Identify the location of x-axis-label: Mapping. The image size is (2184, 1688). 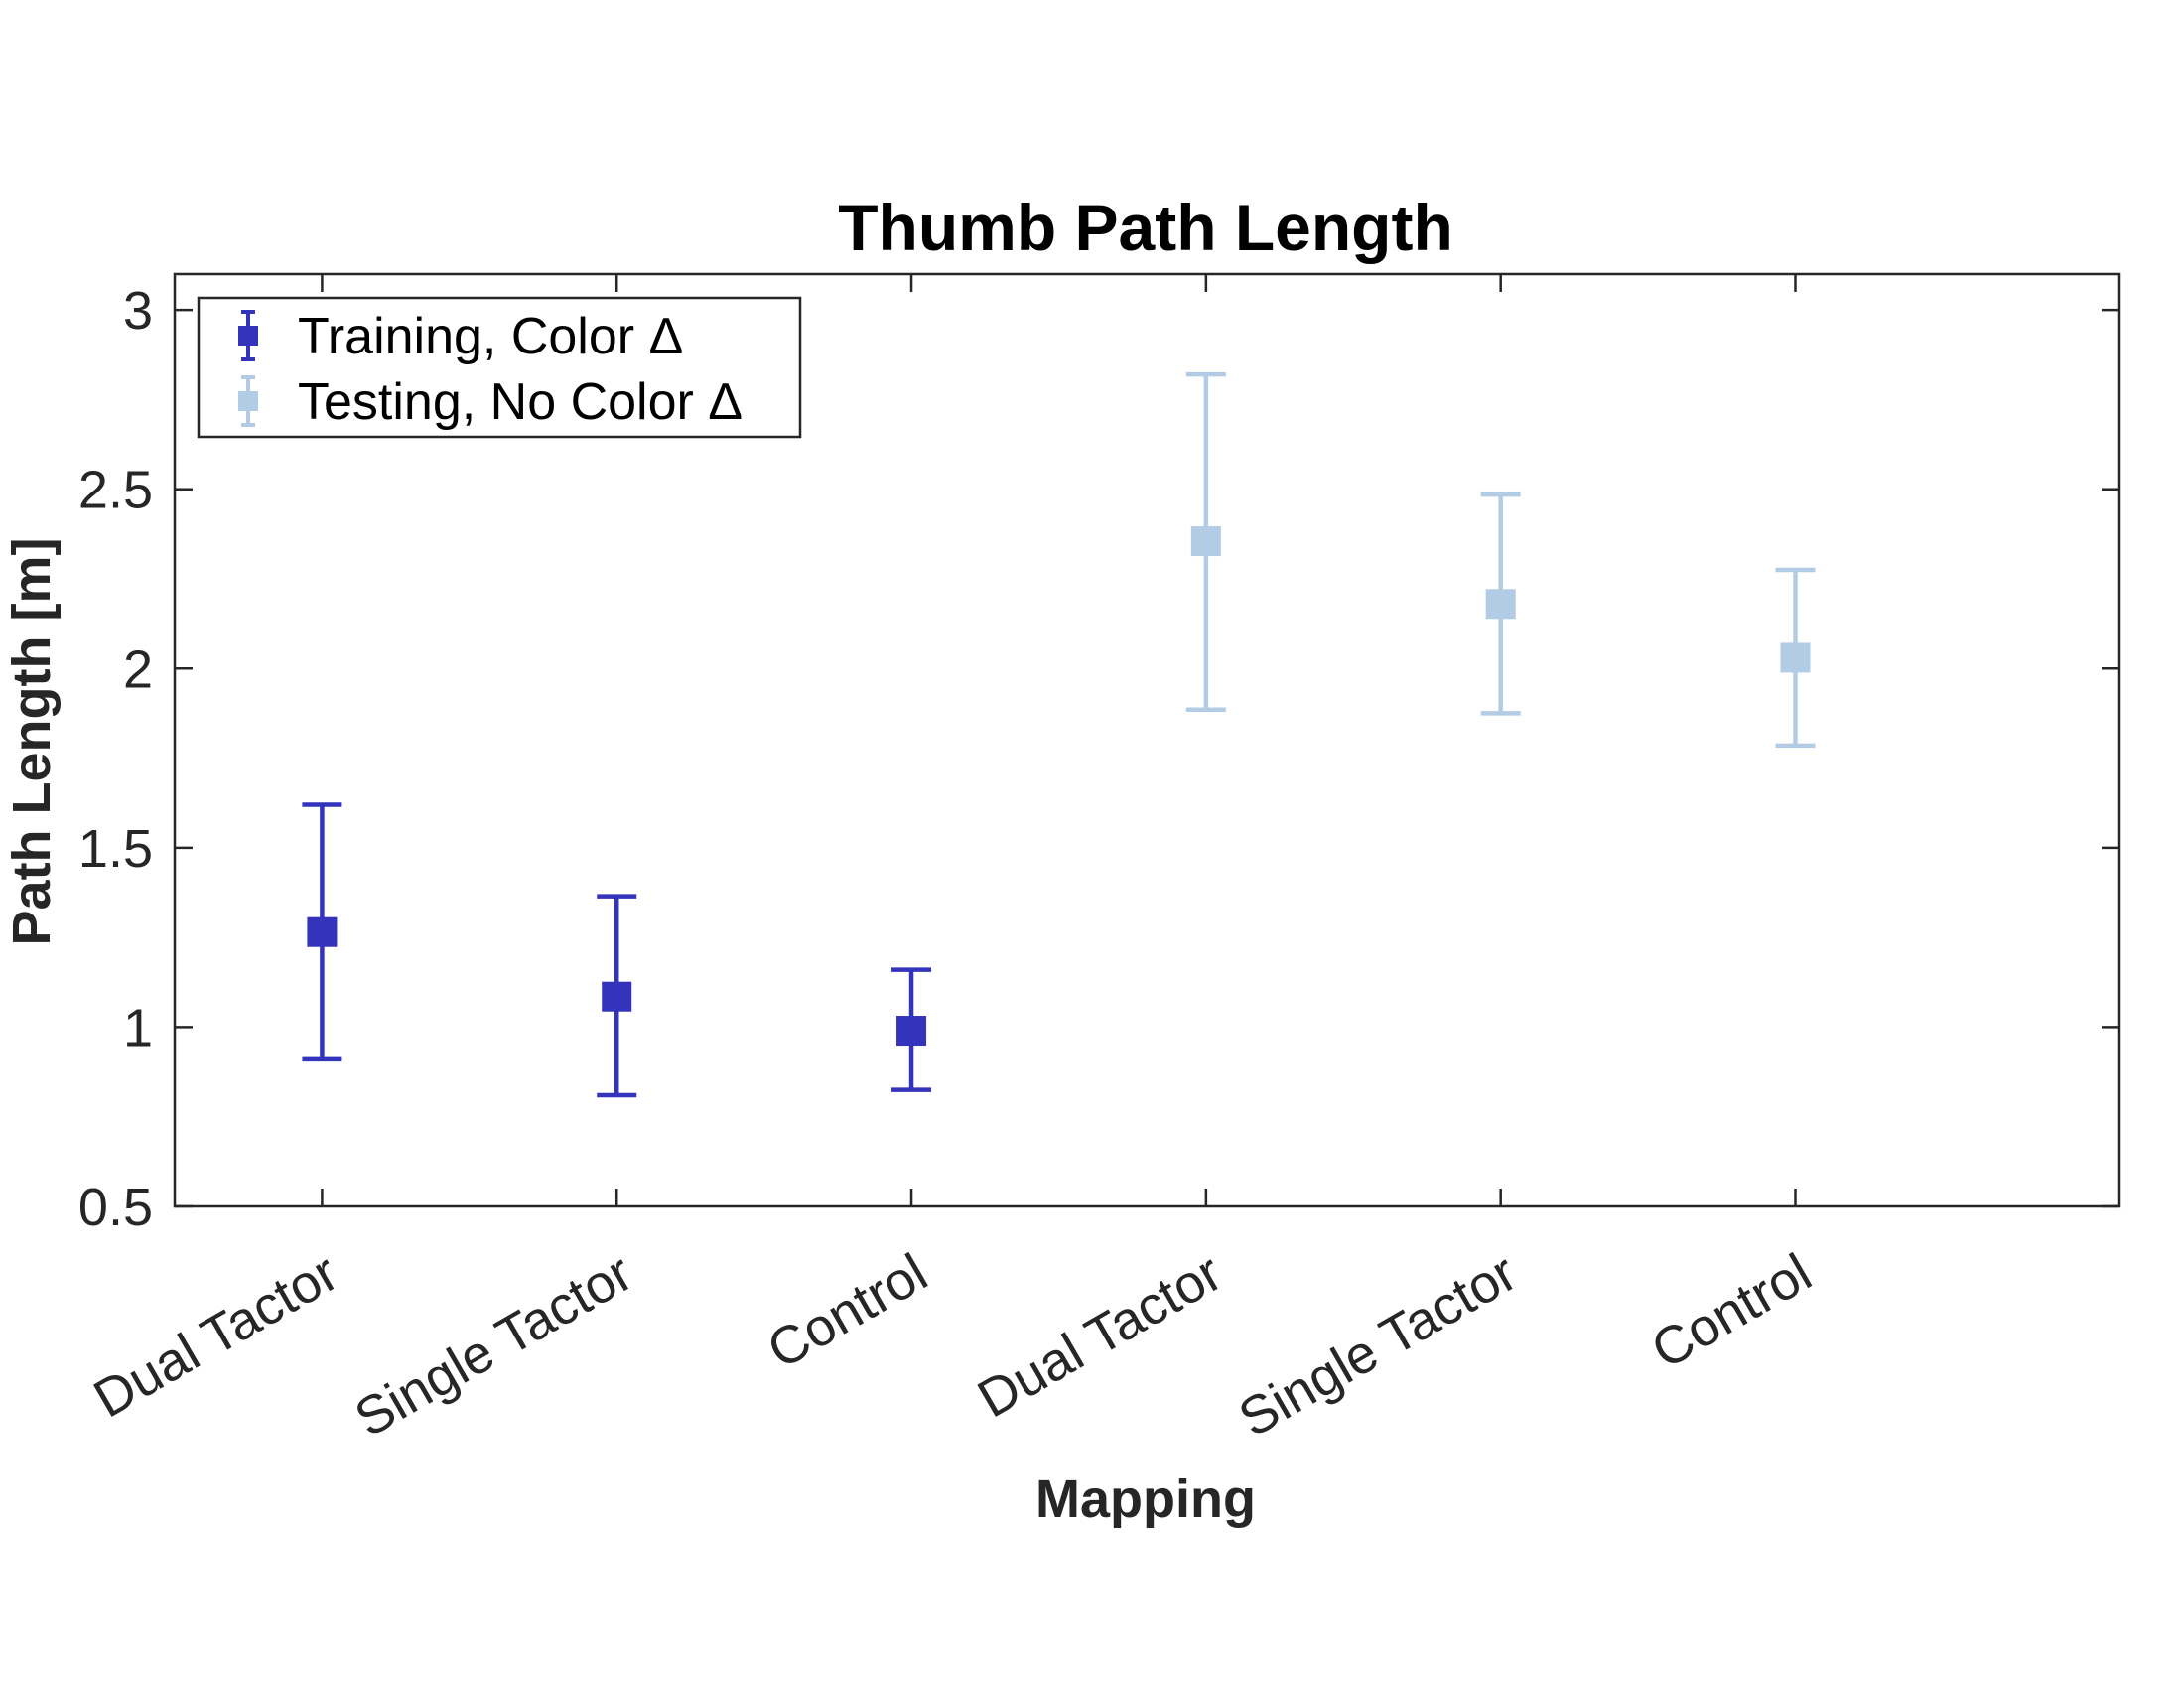
(1145, 1499).